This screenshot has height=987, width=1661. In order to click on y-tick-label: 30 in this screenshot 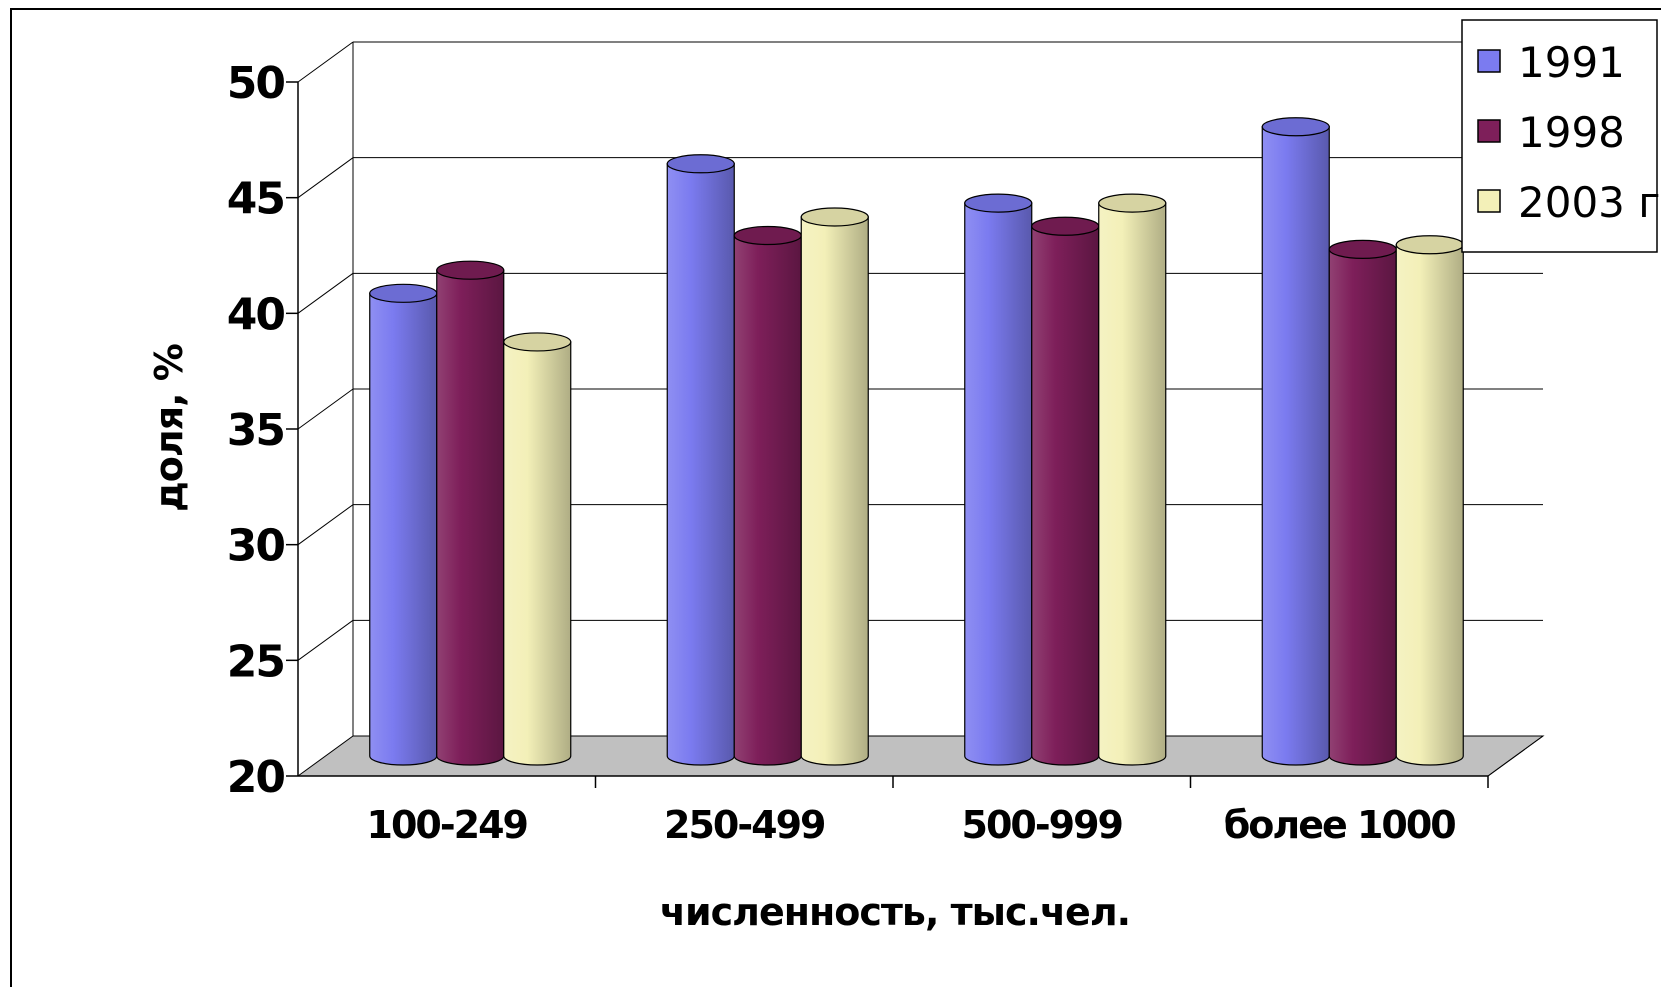, I will do `click(256, 546)`.